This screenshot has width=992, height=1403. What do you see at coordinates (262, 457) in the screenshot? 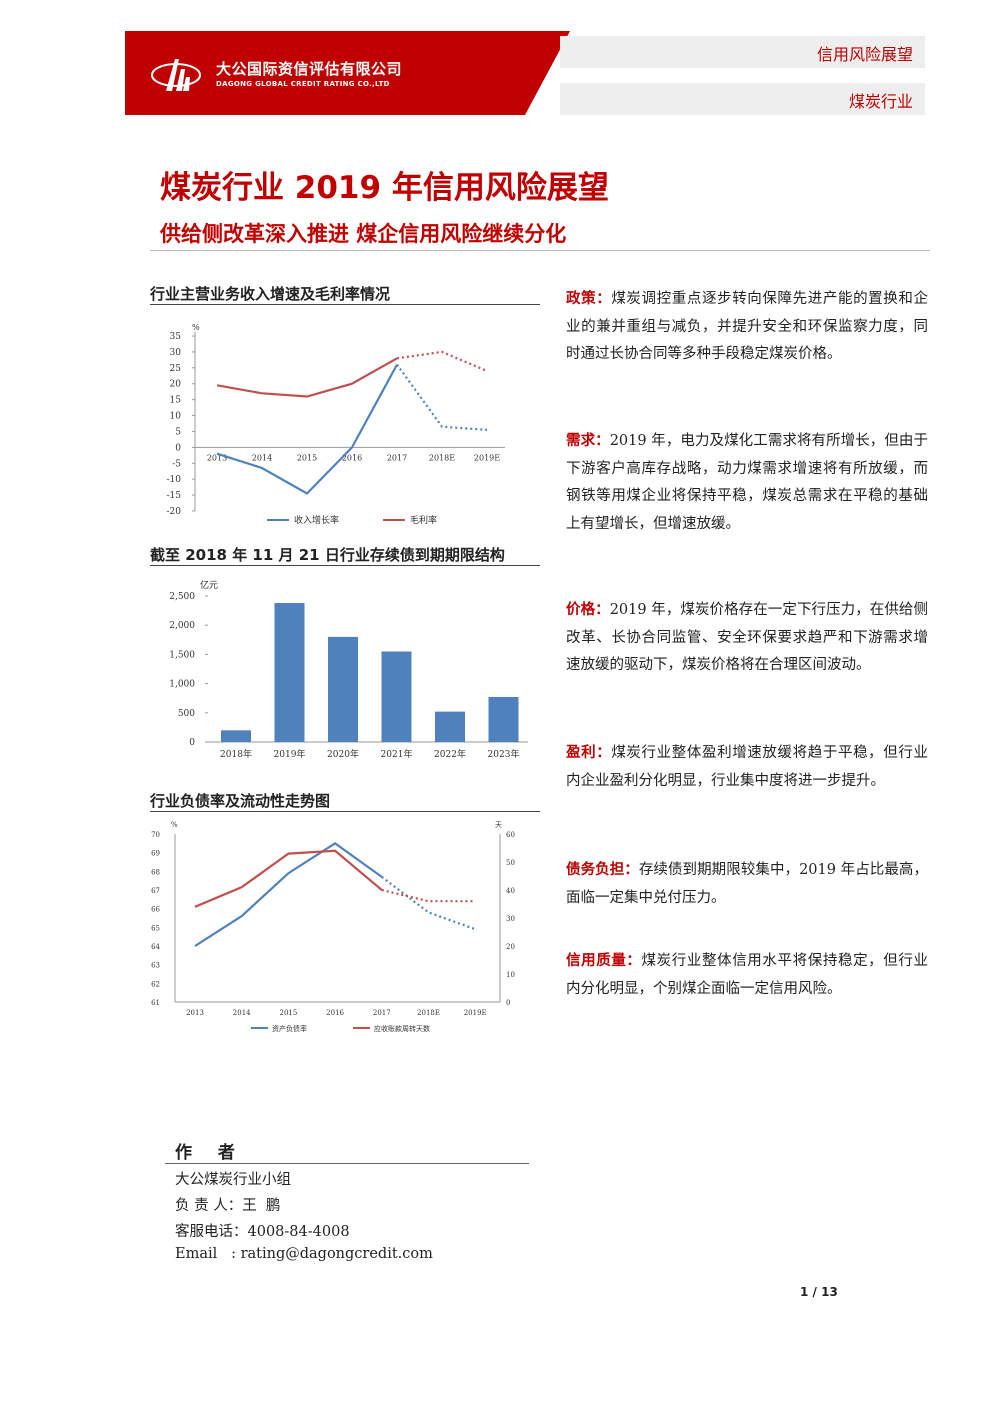
I see `chart1-x-tick: 2014` at bounding box center [262, 457].